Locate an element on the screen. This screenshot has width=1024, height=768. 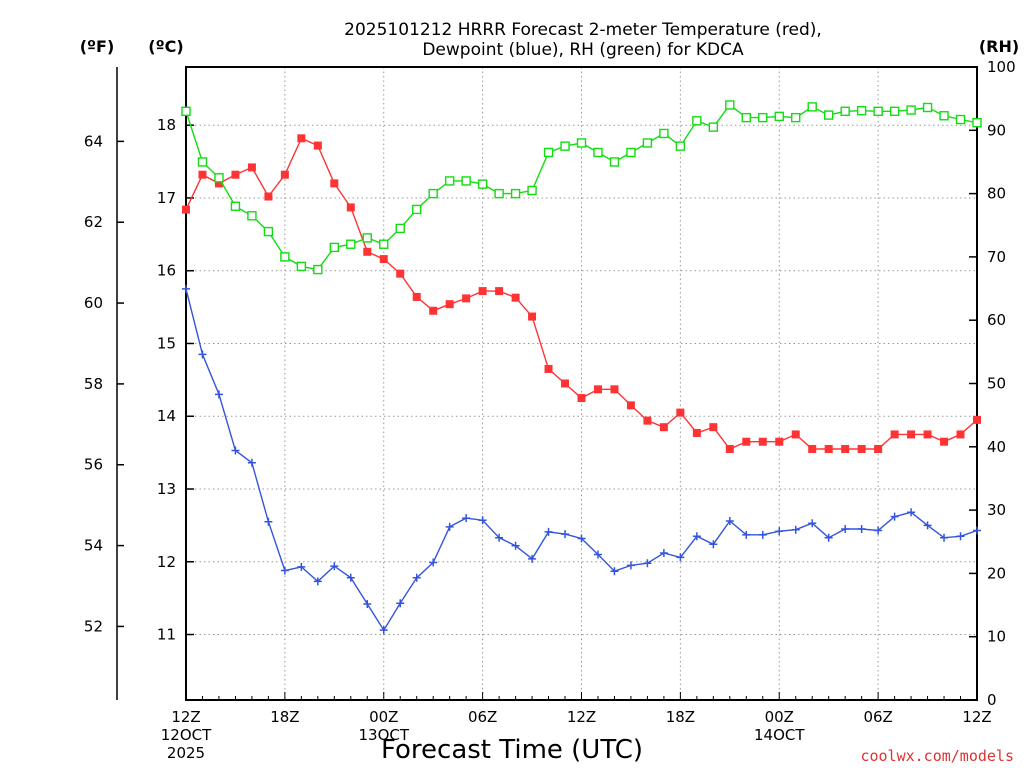
time-tick-label: 18Z is located at coordinates (680, 717).